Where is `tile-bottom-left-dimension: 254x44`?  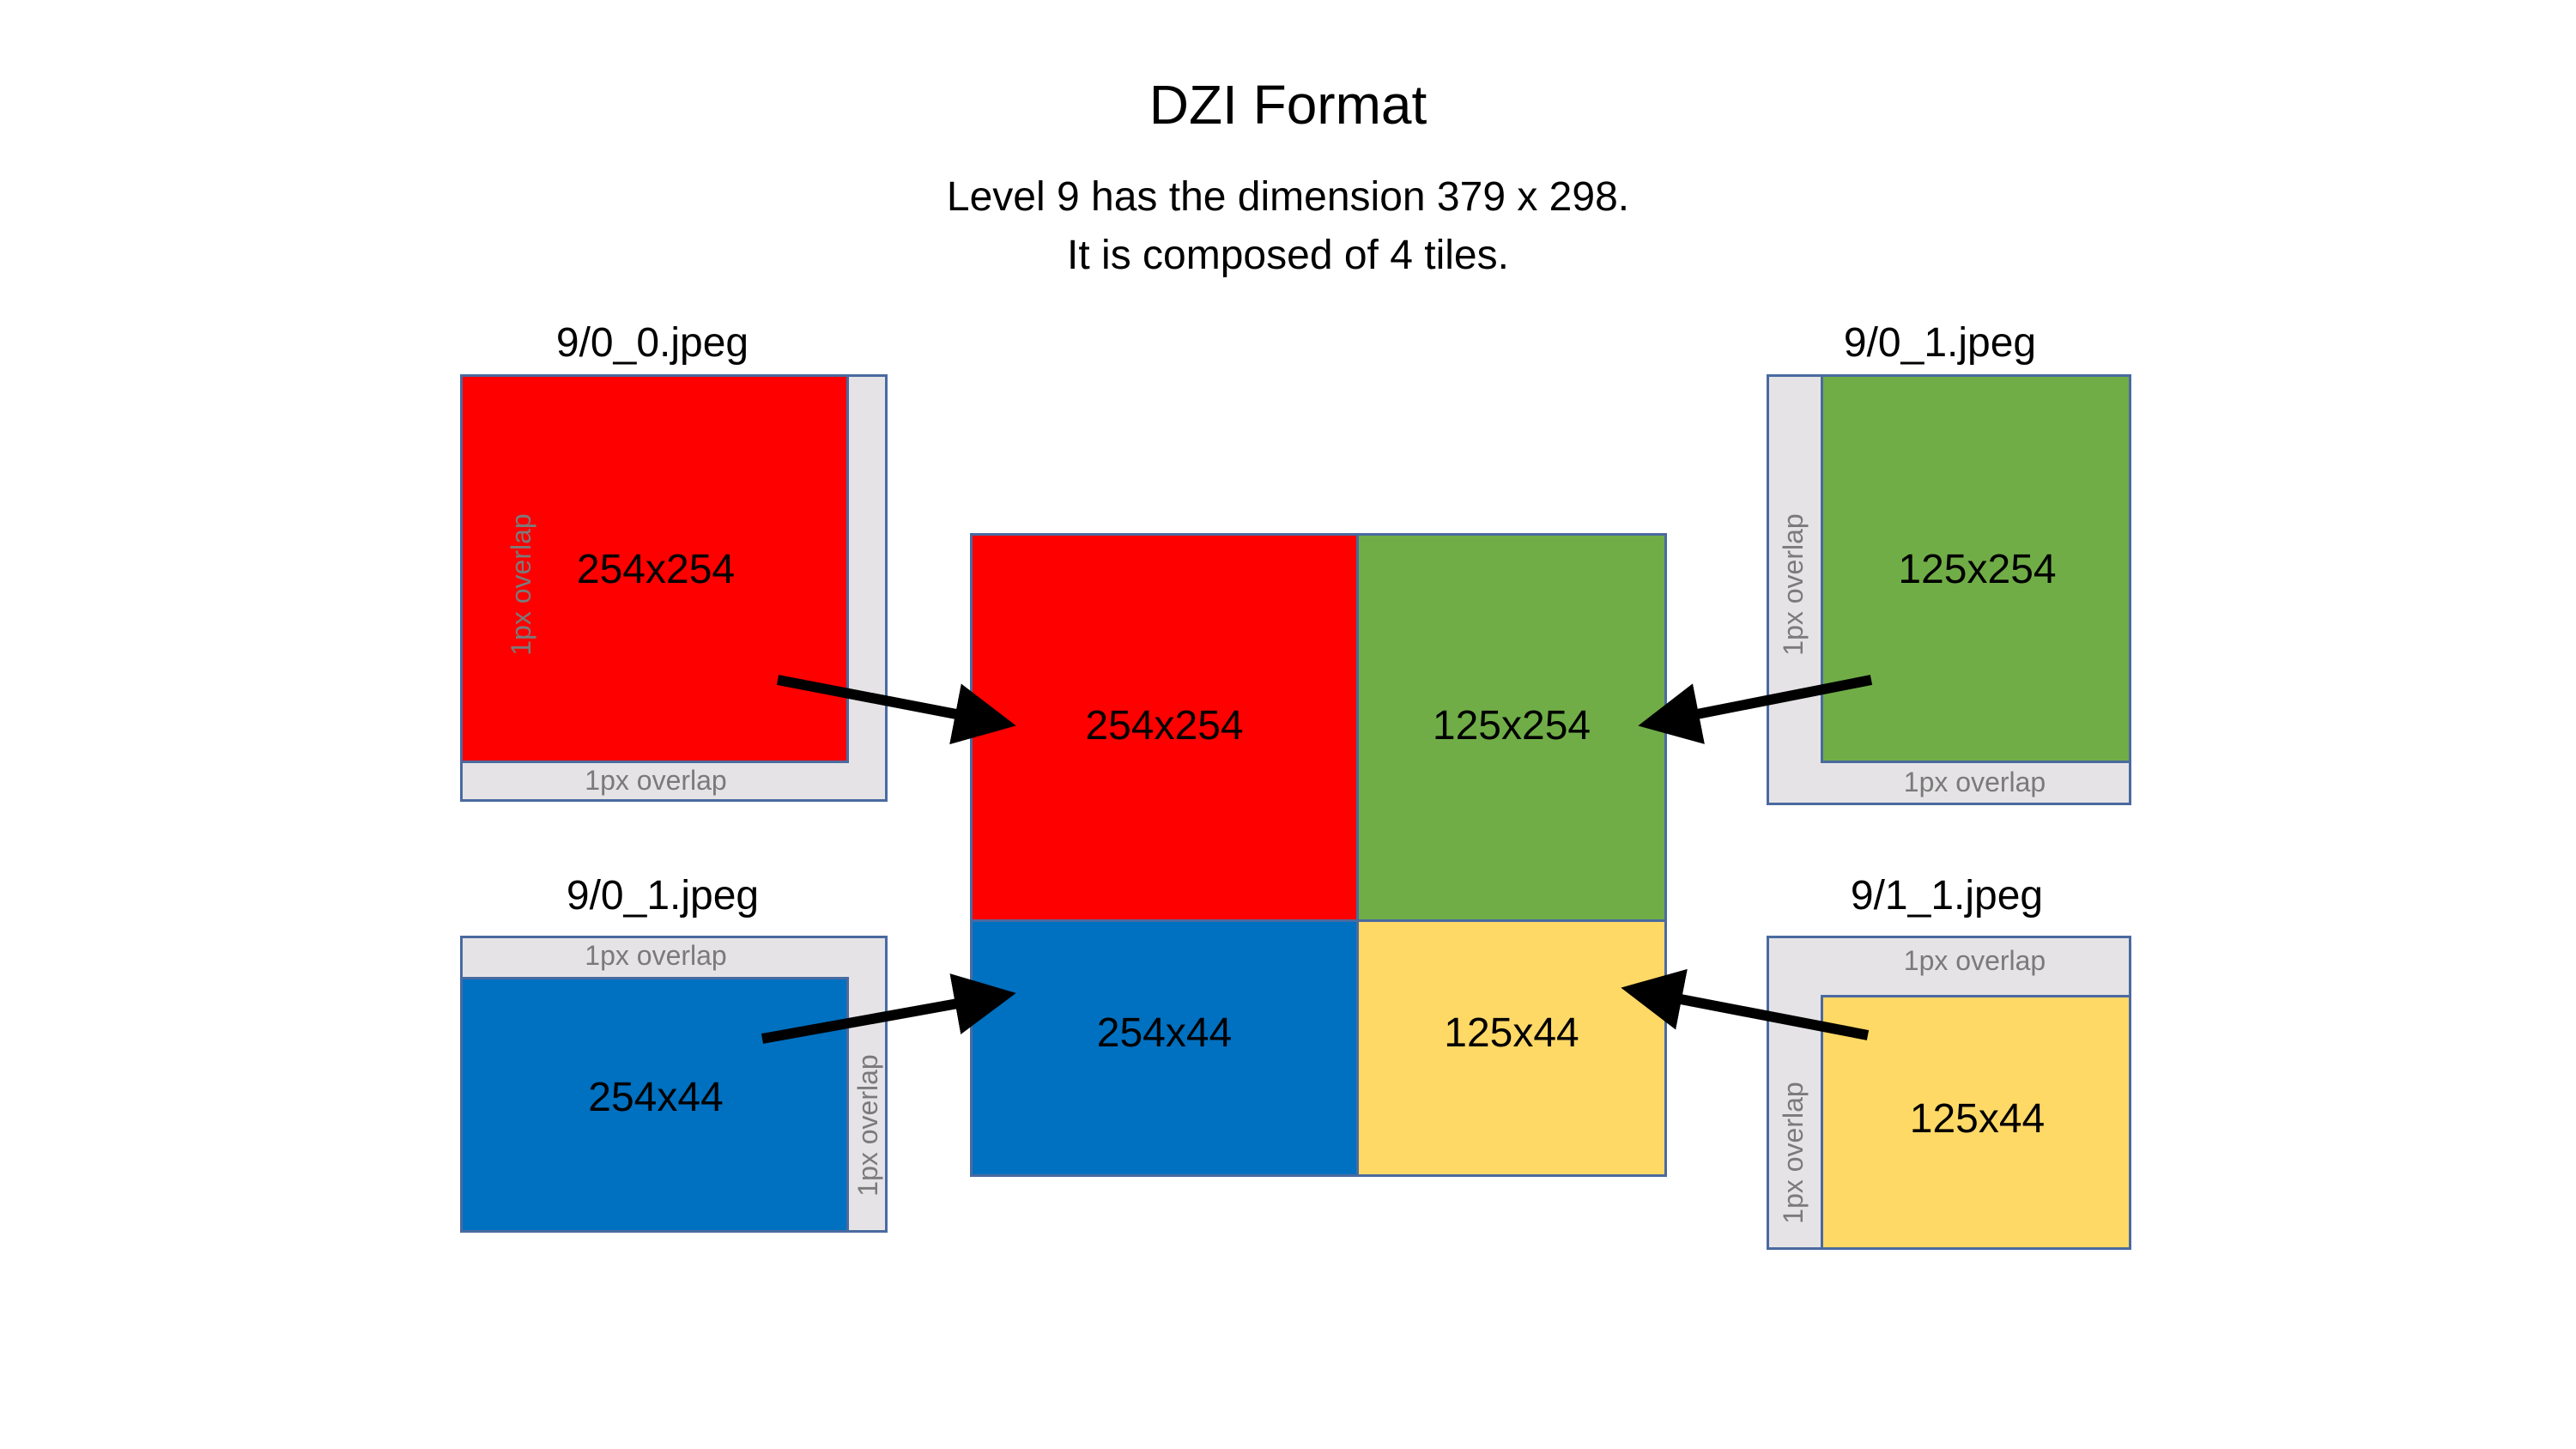
tile-bottom-left-dimension: 254x44 is located at coordinates (656, 1097).